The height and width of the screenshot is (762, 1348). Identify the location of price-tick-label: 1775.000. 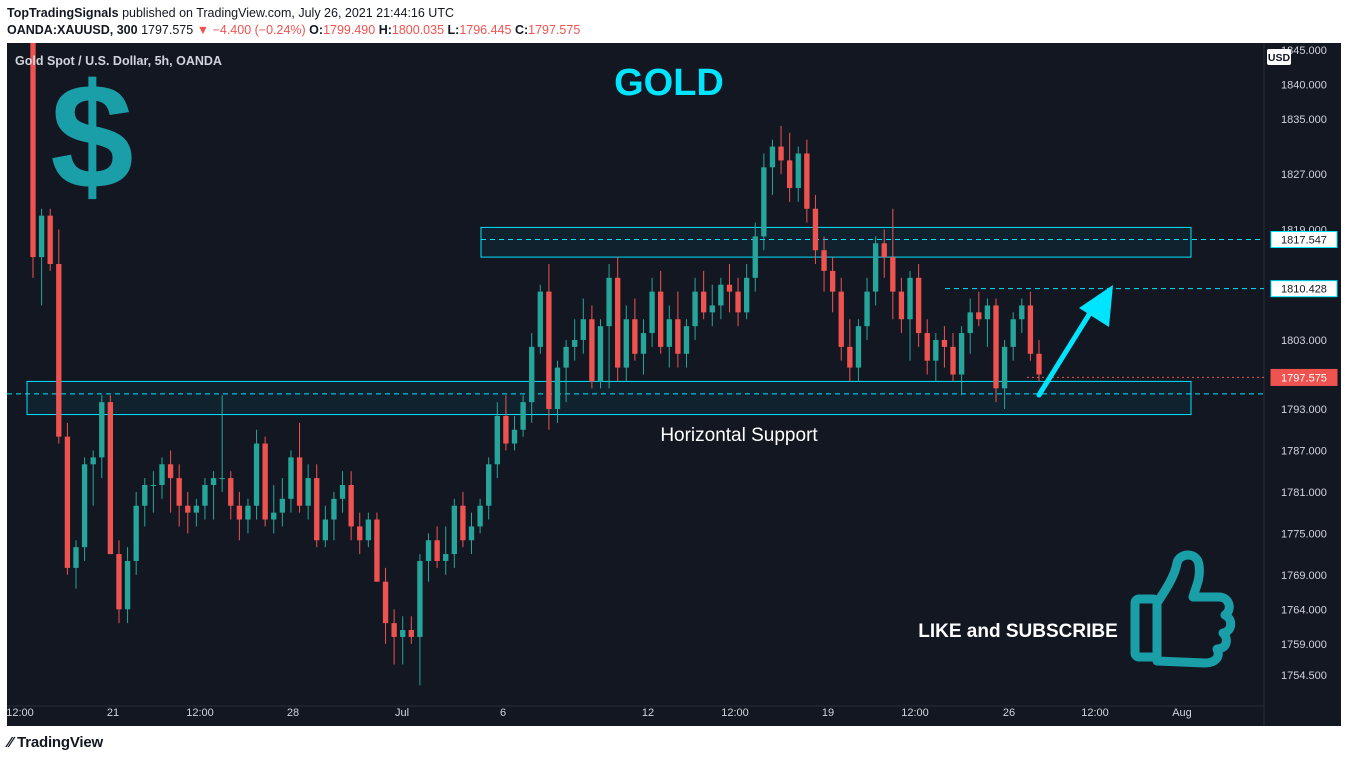
(1304, 534).